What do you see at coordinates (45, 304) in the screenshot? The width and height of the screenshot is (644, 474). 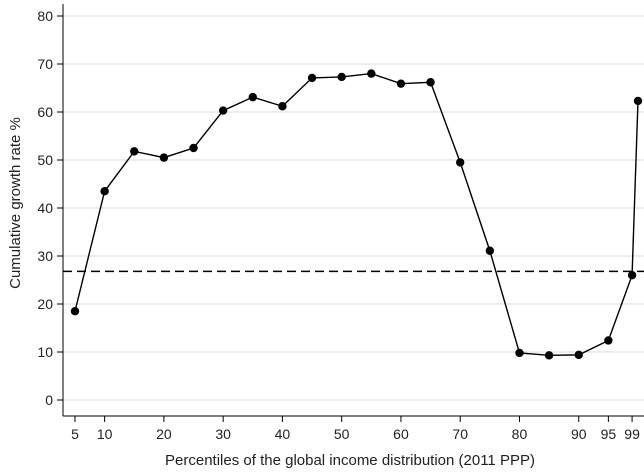 I see `y-tick-label-20: 20` at bounding box center [45, 304].